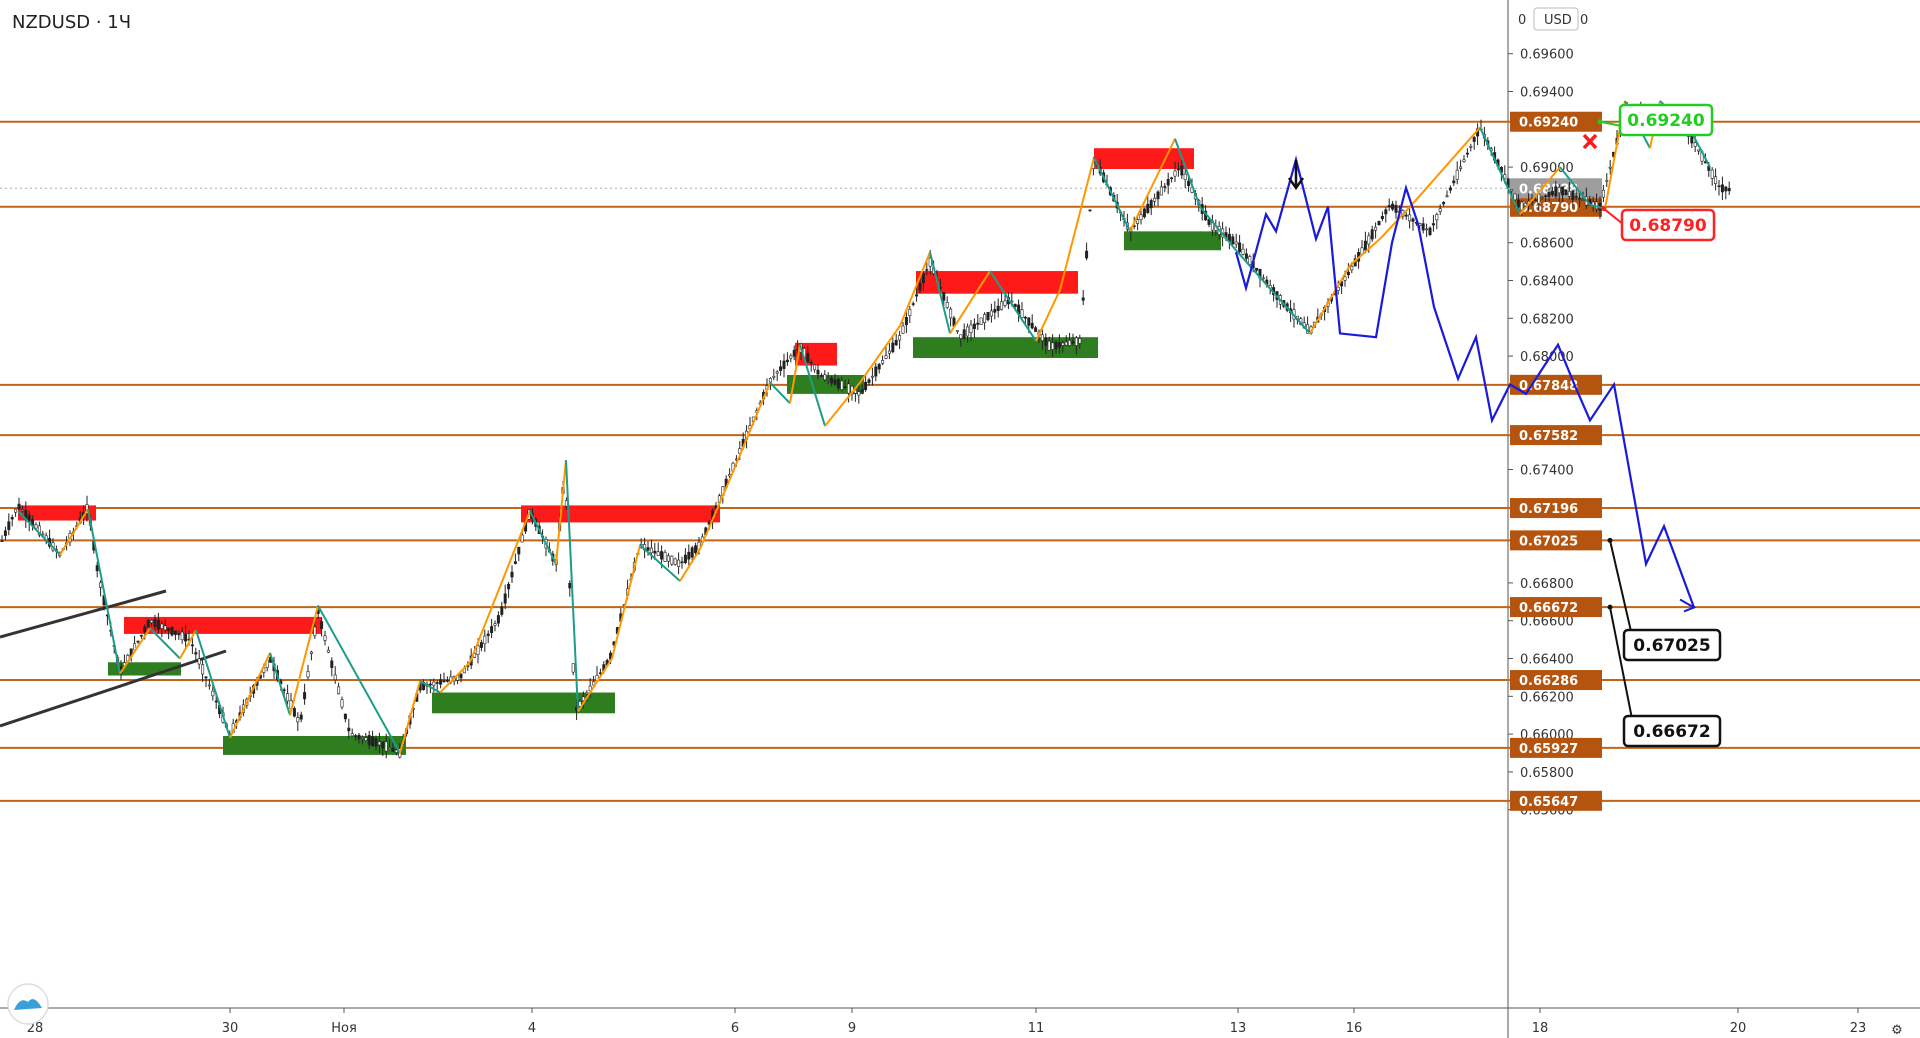 The image size is (1920, 1038). I want to click on settings-icon: ⚙, so click(1897, 1030).